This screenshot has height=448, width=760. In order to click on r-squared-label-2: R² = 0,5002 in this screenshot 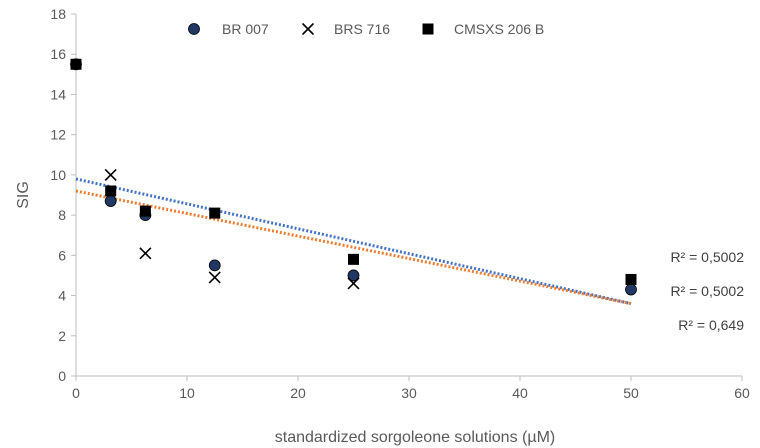, I will do `click(707, 291)`.